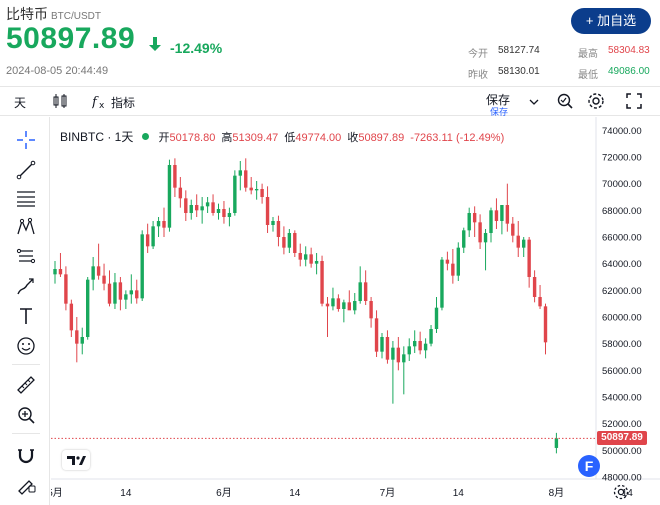  What do you see at coordinates (26, 170) in the screenshot?
I see `trendline-icon` at bounding box center [26, 170].